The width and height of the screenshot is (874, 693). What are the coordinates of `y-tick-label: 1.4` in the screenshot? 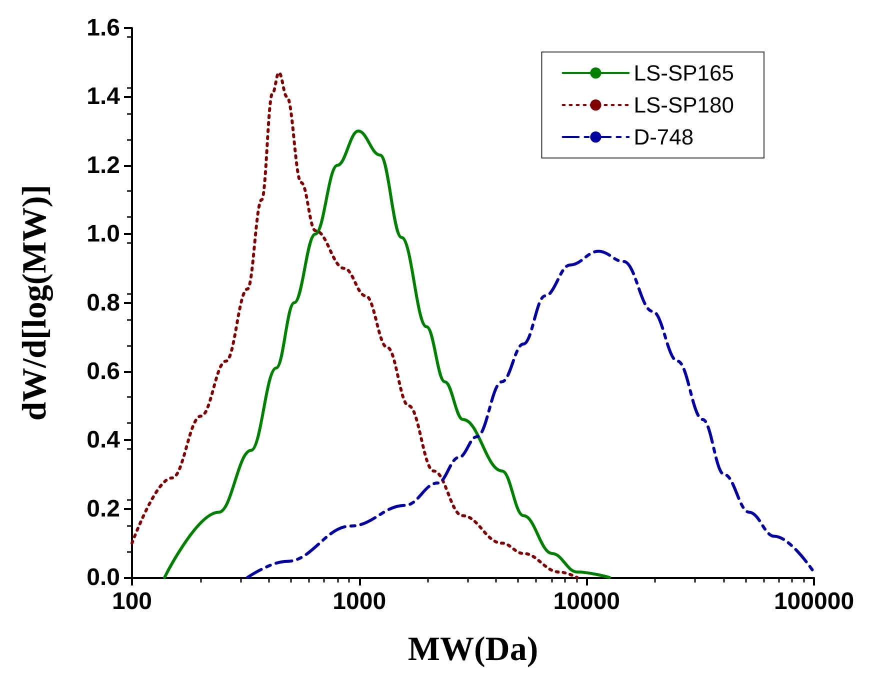 It's located at (103, 96).